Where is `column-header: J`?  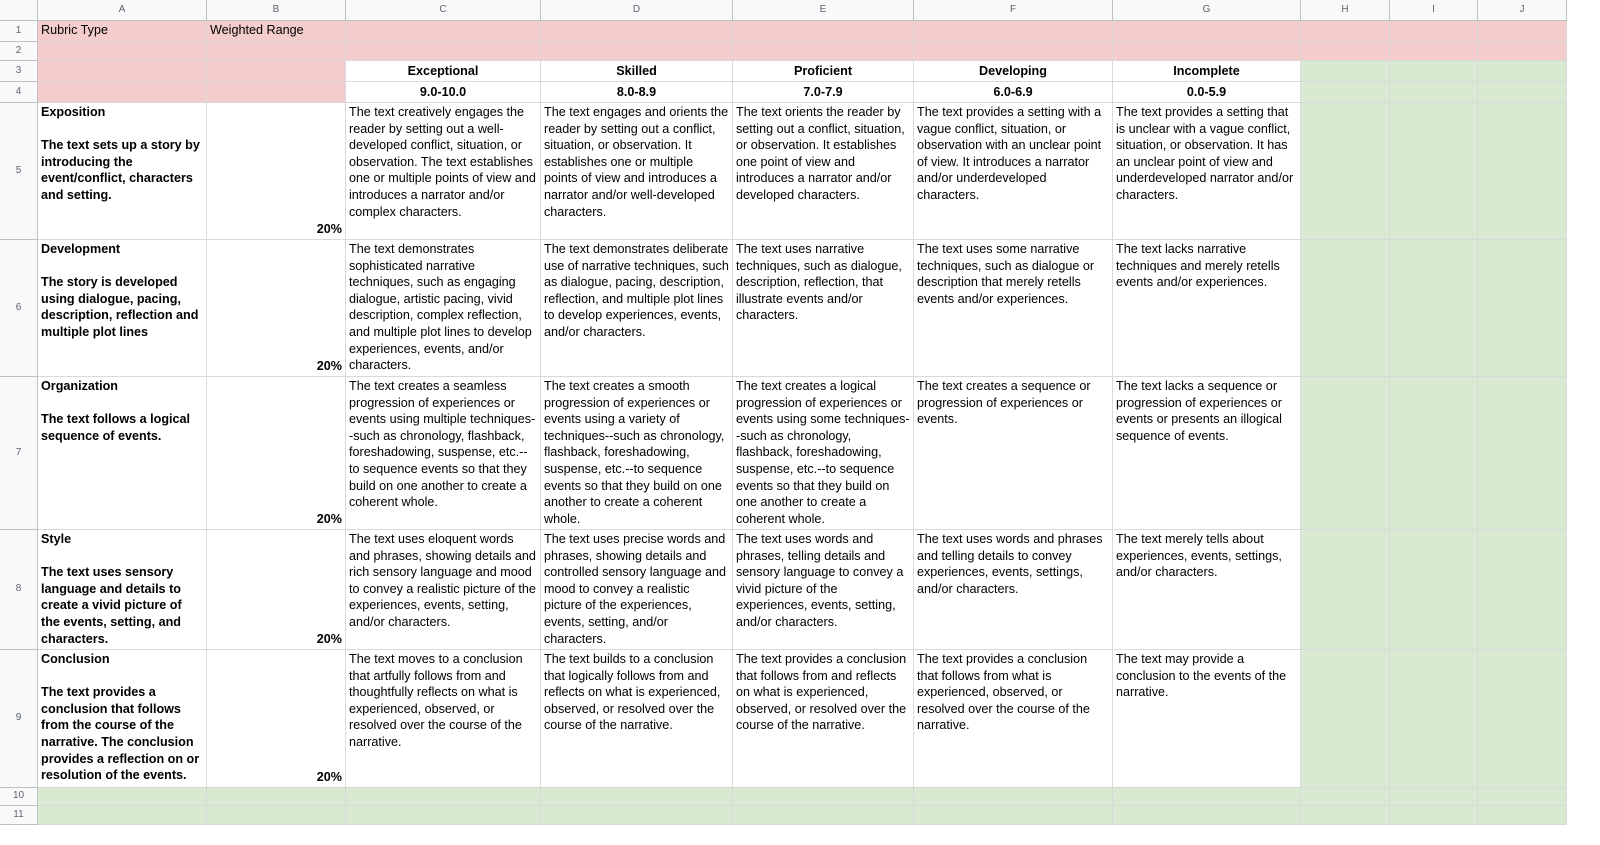
column-header: J is located at coordinates (1522, 10).